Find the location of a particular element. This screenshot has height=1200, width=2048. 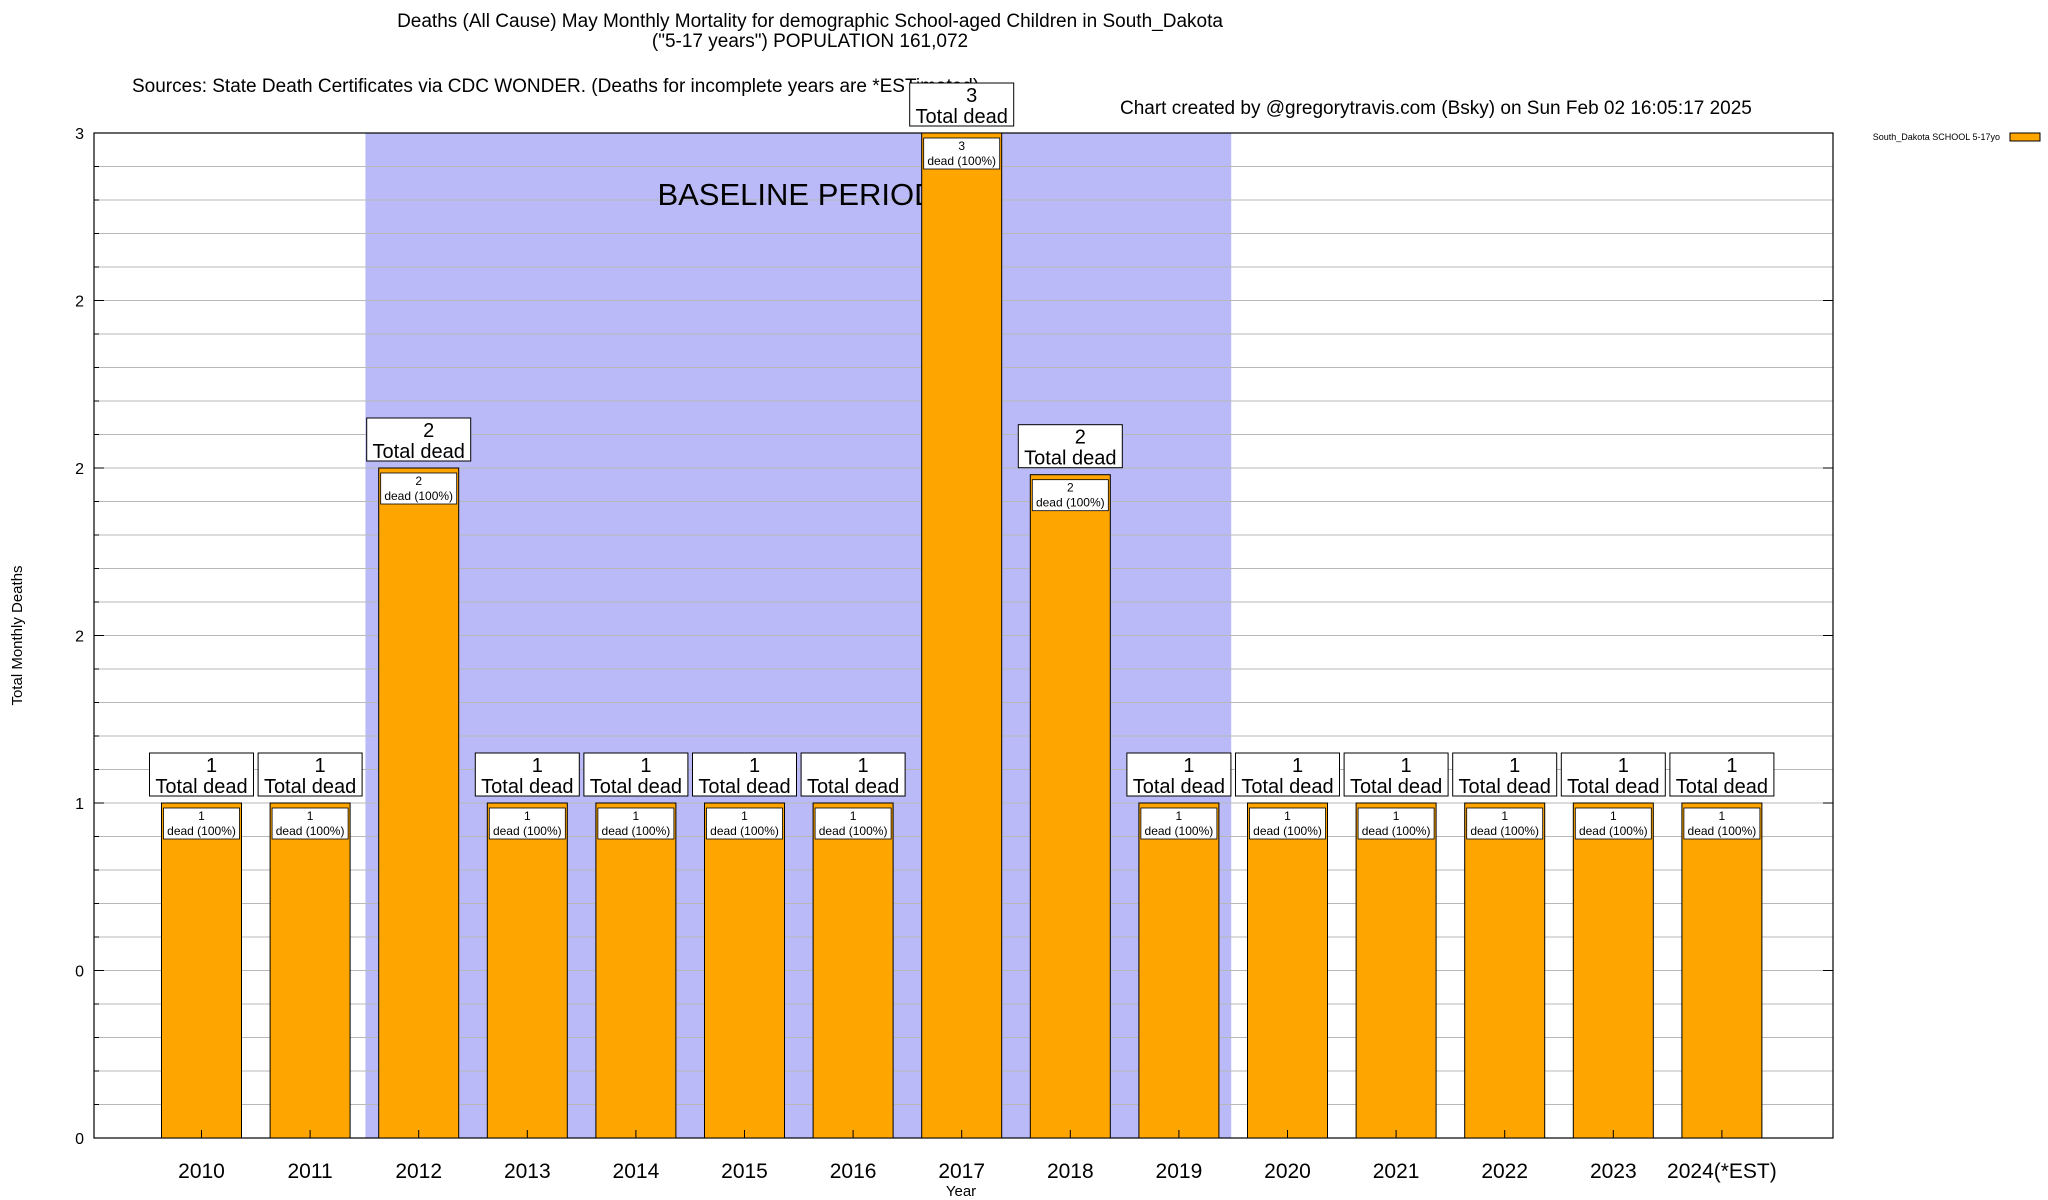

inner-label-count: 3 is located at coordinates (961, 146).